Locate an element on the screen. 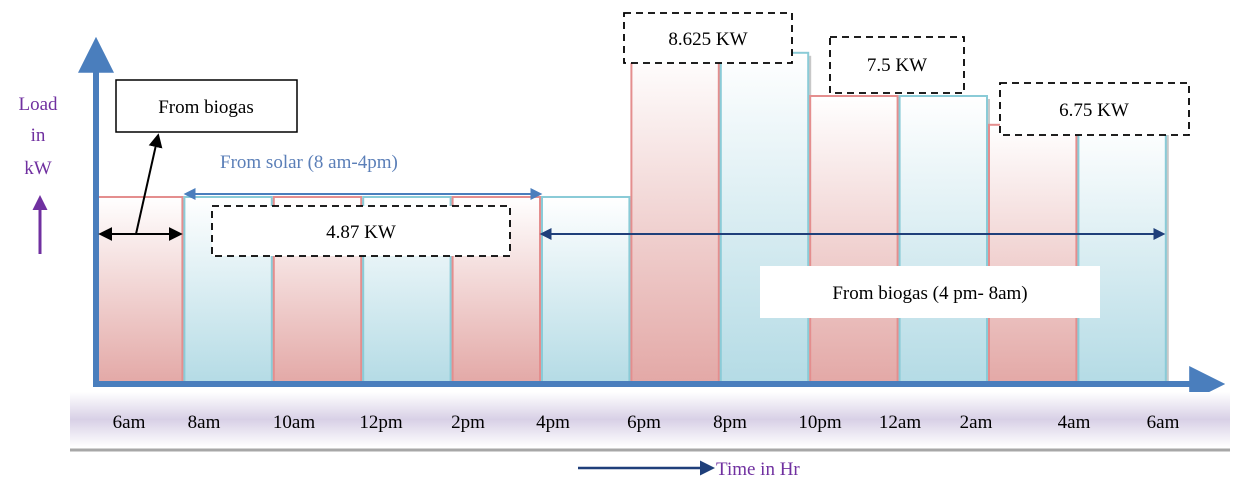  tick-label: 10pm is located at coordinates (820, 422).